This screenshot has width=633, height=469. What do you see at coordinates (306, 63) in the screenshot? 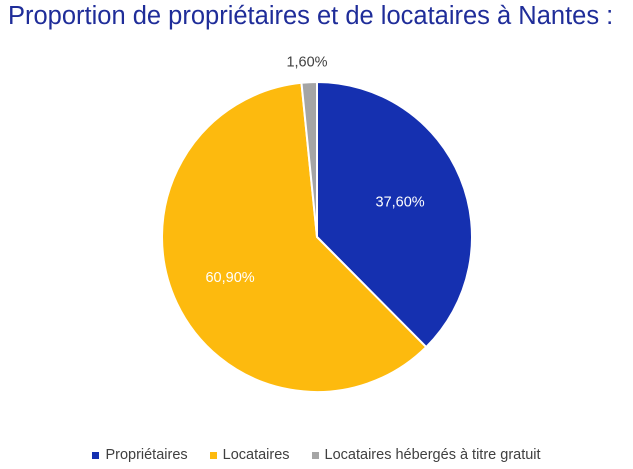
I see `data-label-locataires-heberges-a-titre-gratuit: 1,60%` at bounding box center [306, 63].